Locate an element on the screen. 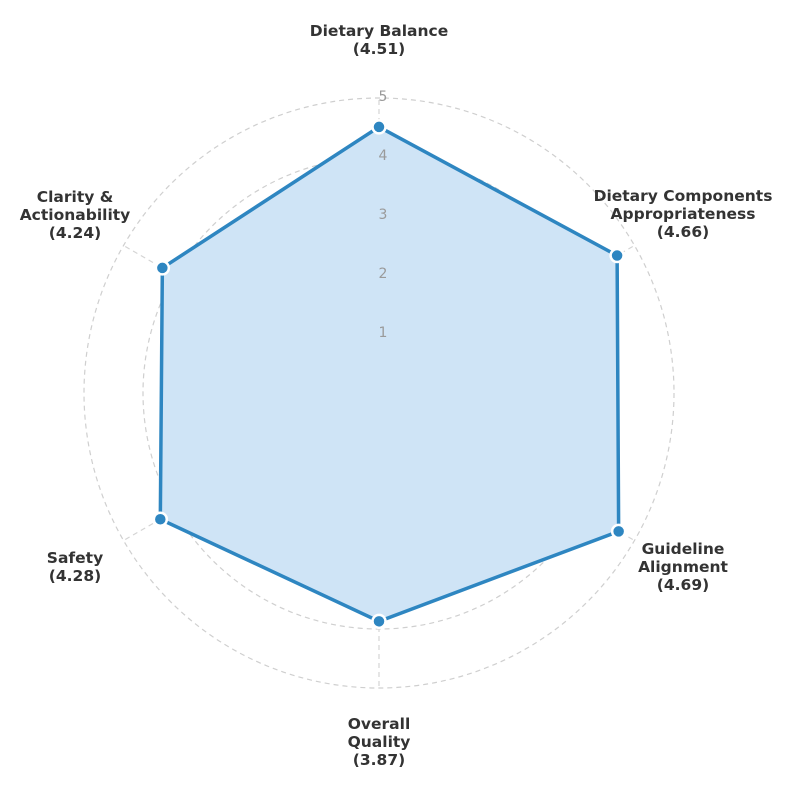 The image size is (797, 797). axis-label-line: (3.87) is located at coordinates (379, 760).